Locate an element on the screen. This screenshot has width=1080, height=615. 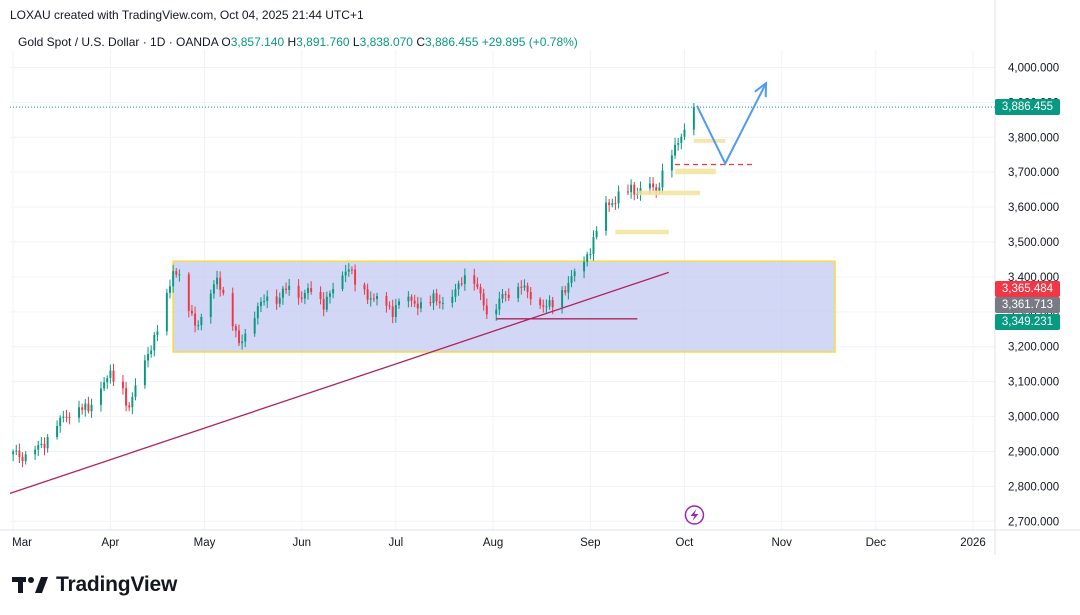
high-value: 3,891.760 is located at coordinates (323, 42).